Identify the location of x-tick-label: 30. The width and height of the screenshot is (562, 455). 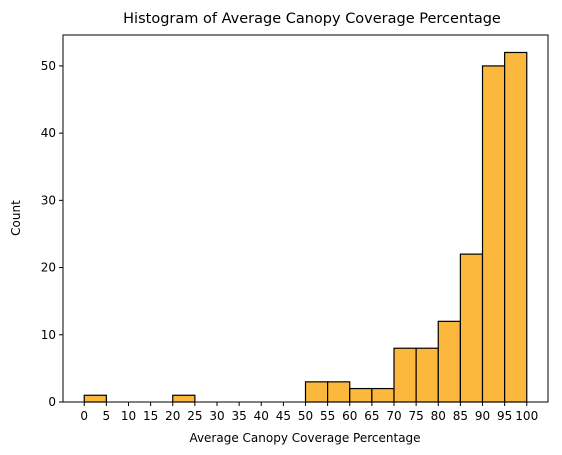
(216, 416).